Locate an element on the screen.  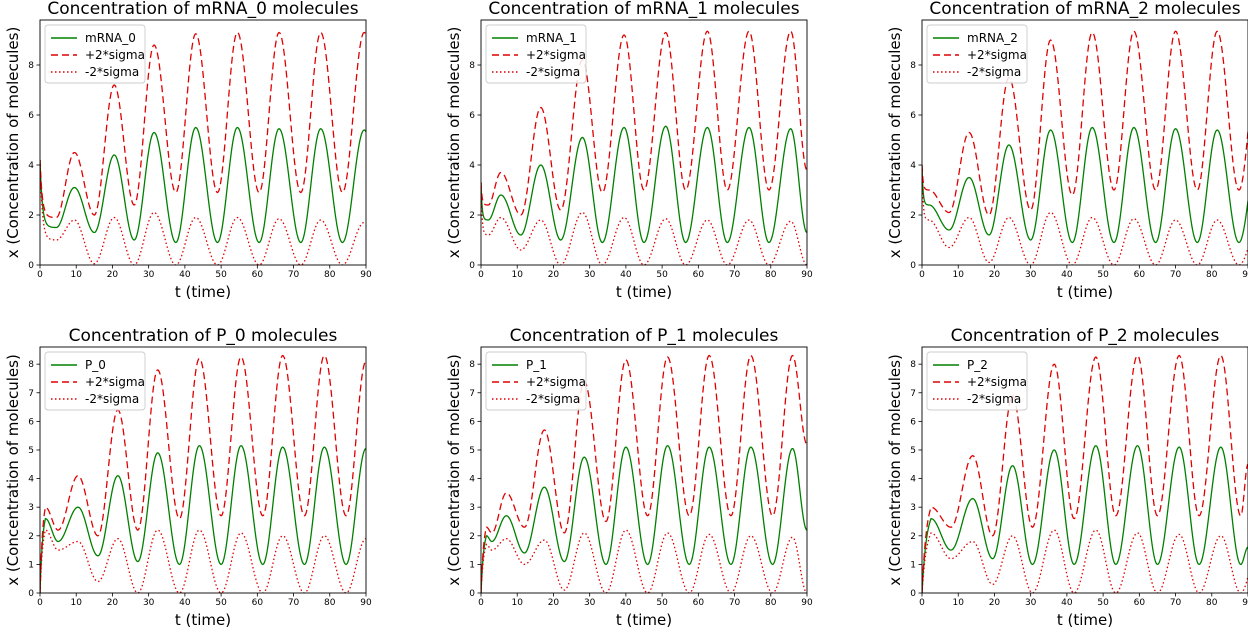
chart-title: Concentration of P_1 molecules is located at coordinates (644, 336).